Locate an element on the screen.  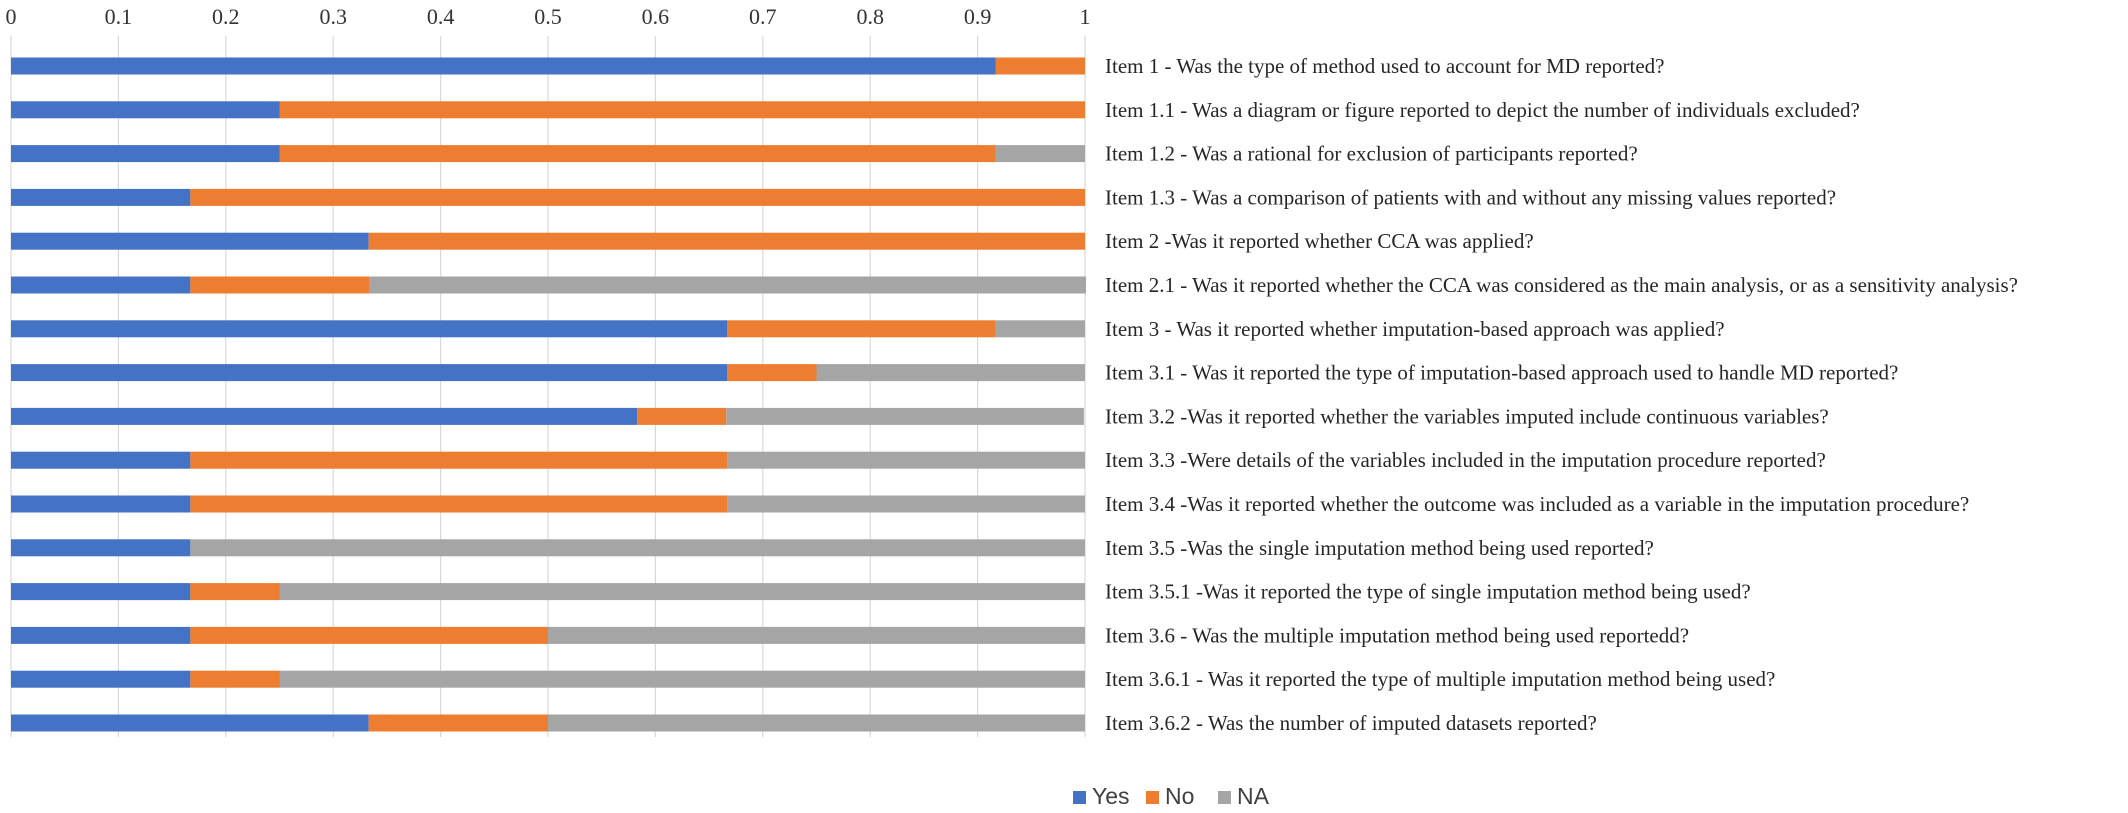
x-tick-label: 0.5 is located at coordinates (548, 16).